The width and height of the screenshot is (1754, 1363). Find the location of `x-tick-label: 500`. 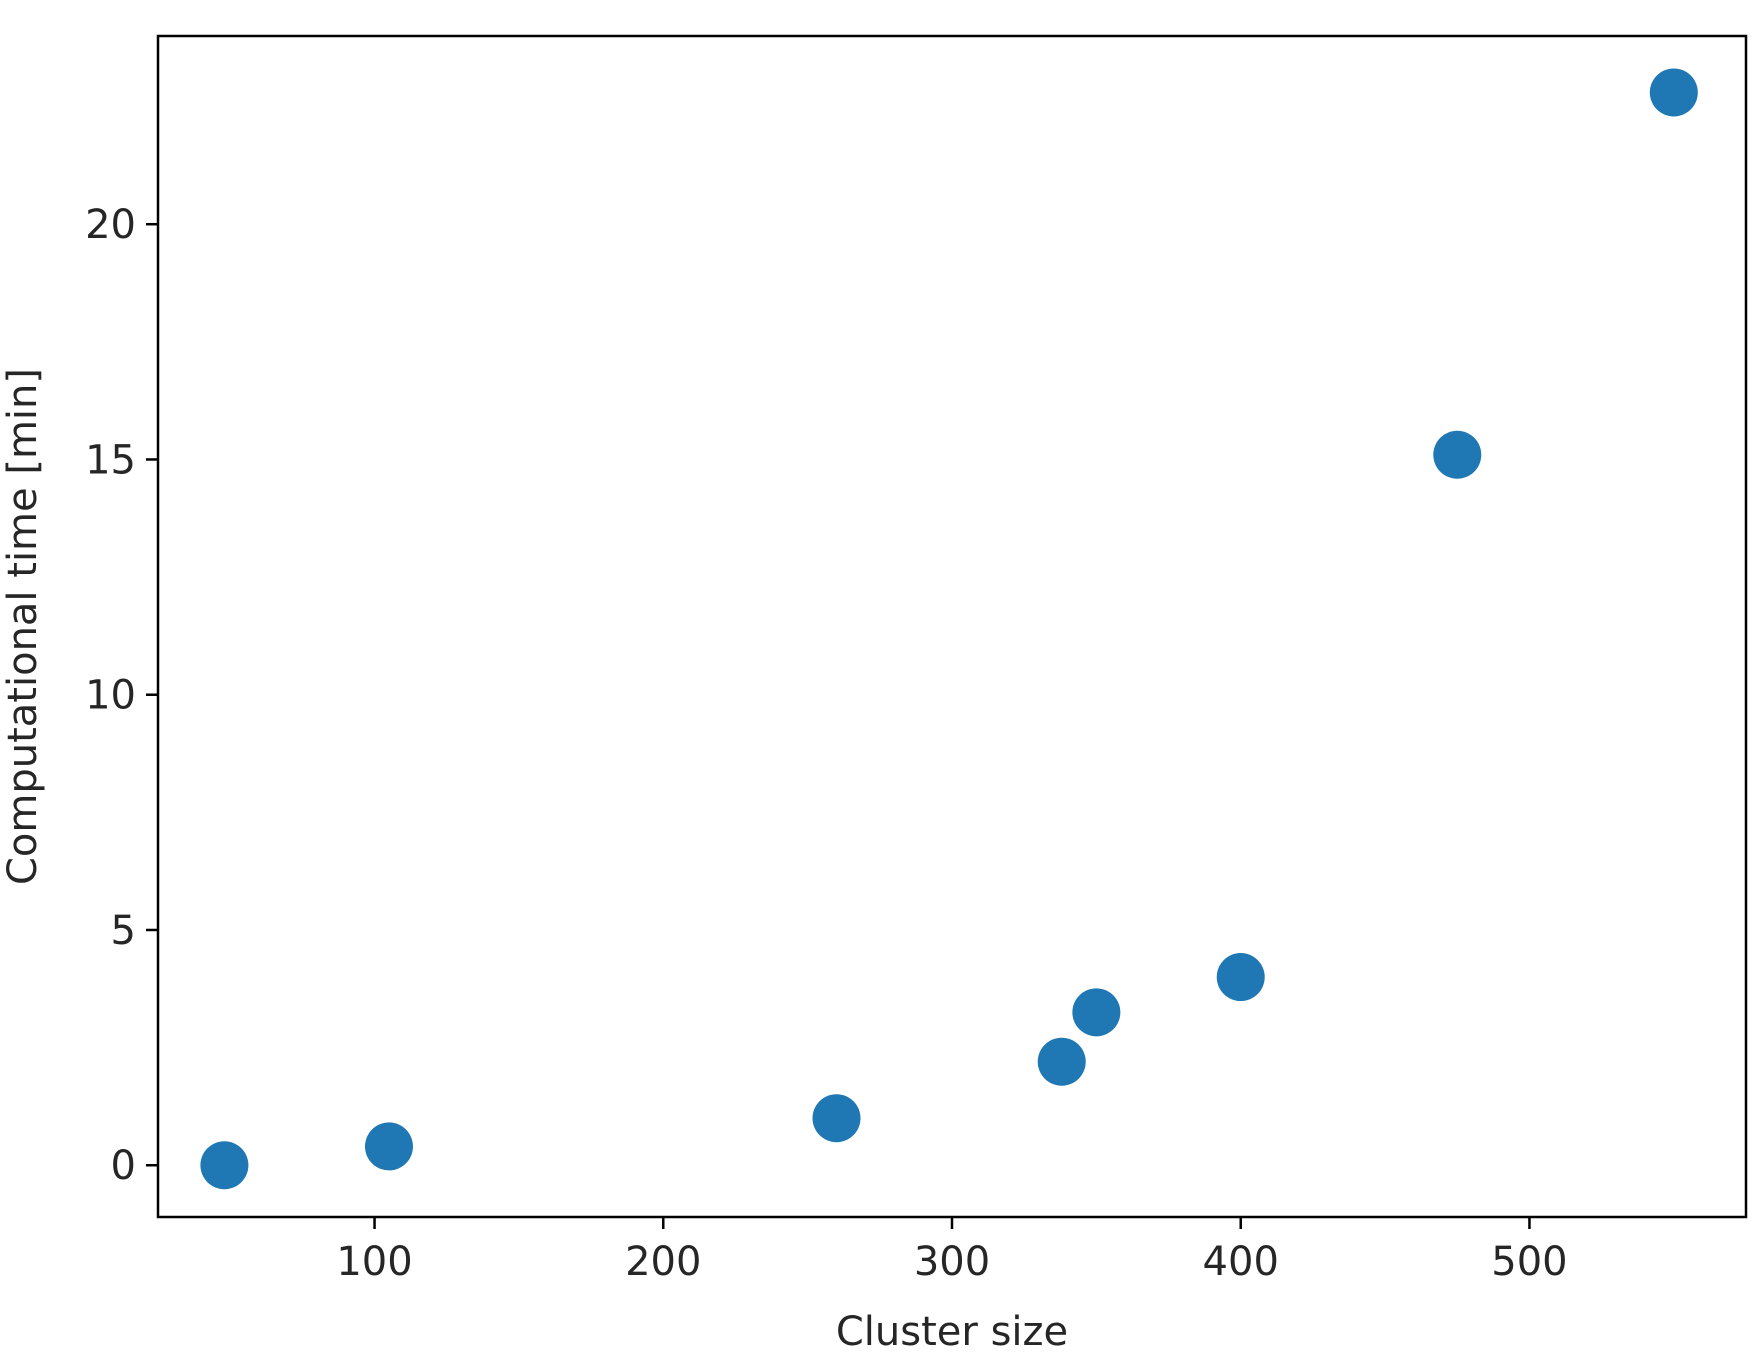

x-tick-label: 500 is located at coordinates (1529, 1262).